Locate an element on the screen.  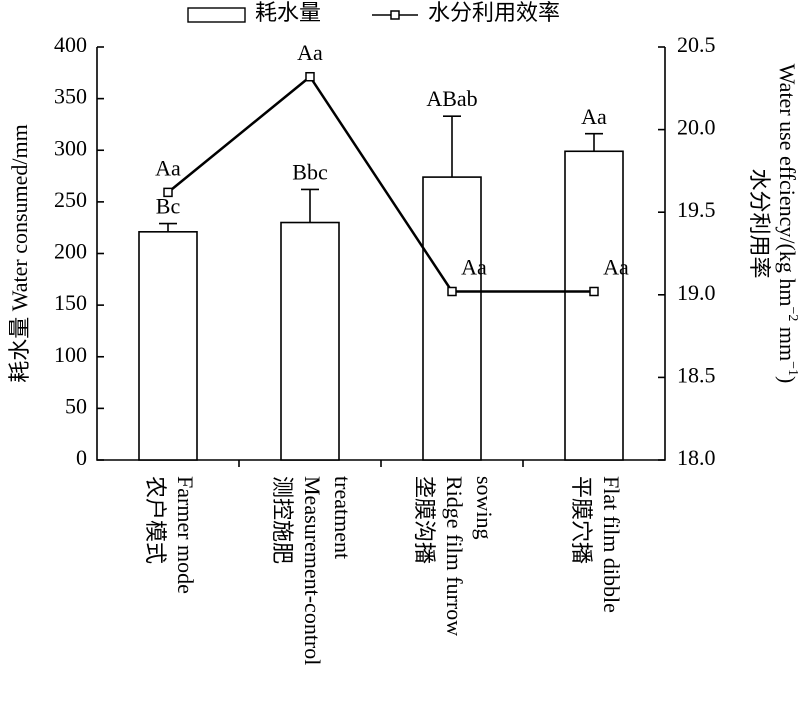
y-tick-label: 350 is located at coordinates (70, 96).